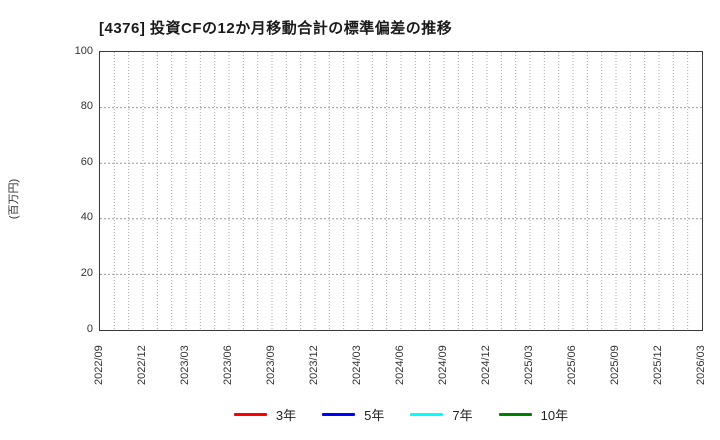 This screenshot has height=440, width=720. What do you see at coordinates (571, 365) in the screenshot?
I see `x-tick-label: 2025/06` at bounding box center [571, 365].